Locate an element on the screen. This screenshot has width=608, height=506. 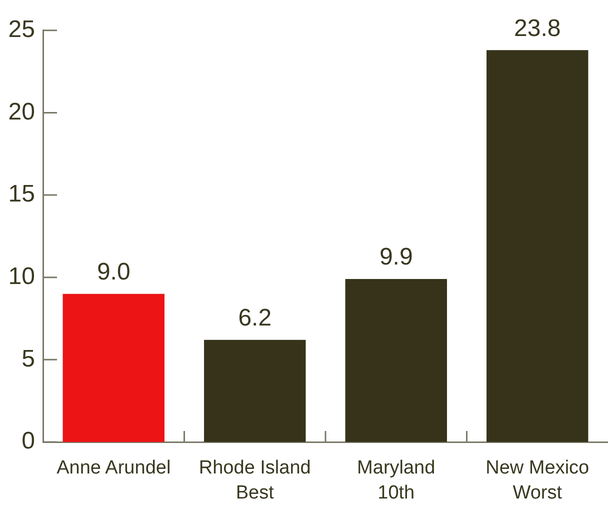
y-tick-label: 20 is located at coordinates (21, 112).